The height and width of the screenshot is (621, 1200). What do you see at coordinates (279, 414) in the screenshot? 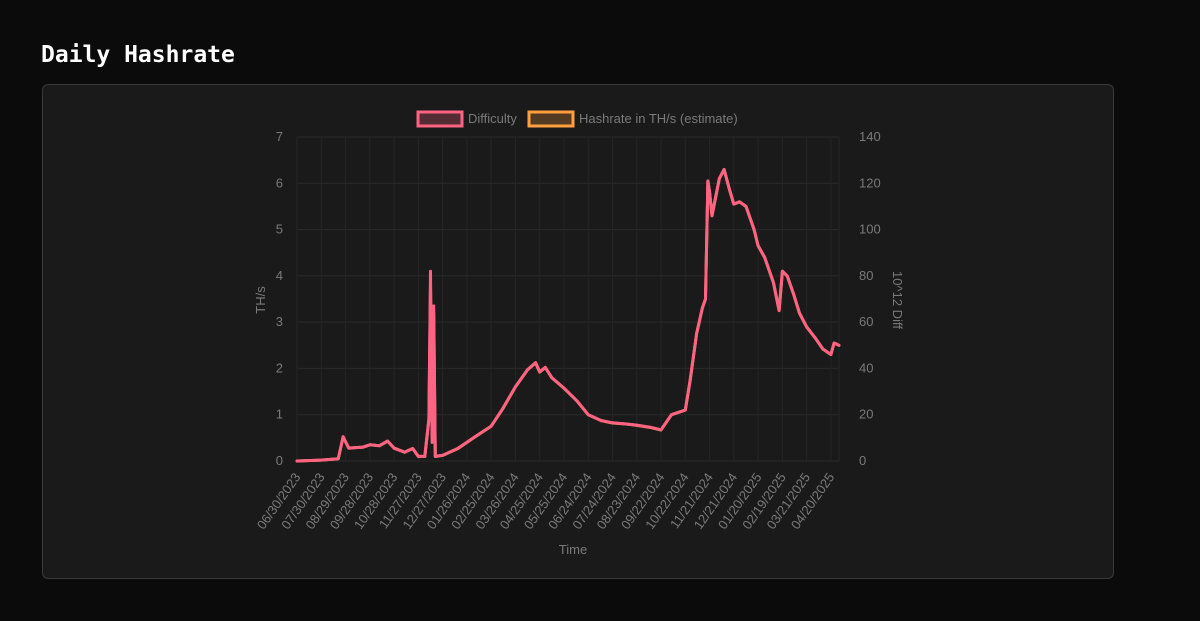
I see `y-left-tick-label: 1` at bounding box center [279, 414].